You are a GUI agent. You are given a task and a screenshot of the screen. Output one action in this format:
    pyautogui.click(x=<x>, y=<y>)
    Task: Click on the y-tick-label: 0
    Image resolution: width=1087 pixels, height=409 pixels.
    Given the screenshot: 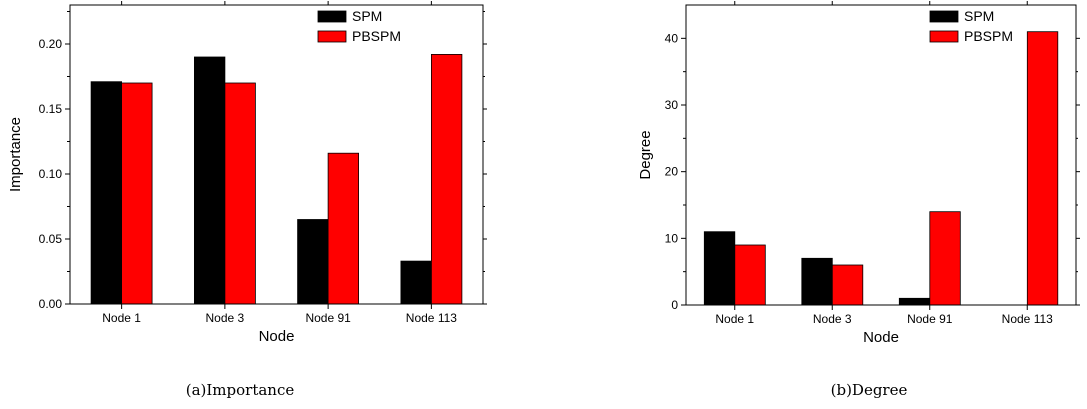 What is the action you would take?
    pyautogui.click(x=674, y=305)
    